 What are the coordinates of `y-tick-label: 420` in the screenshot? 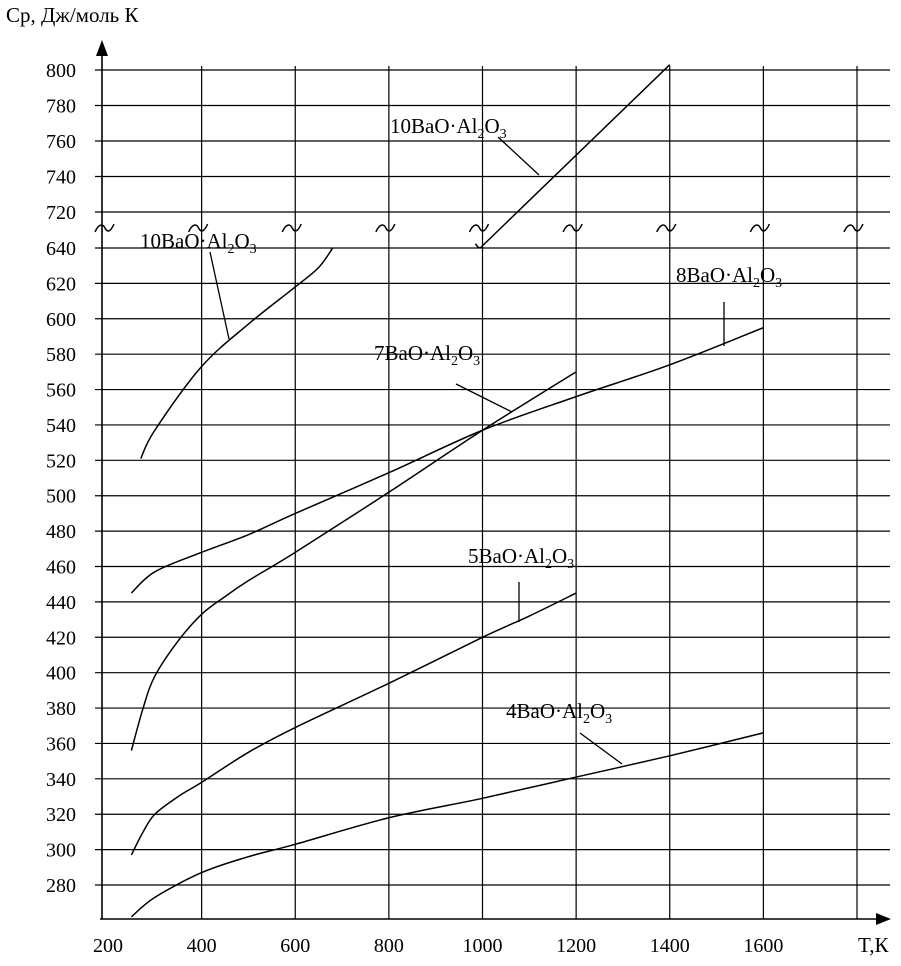 It's located at (61, 638).